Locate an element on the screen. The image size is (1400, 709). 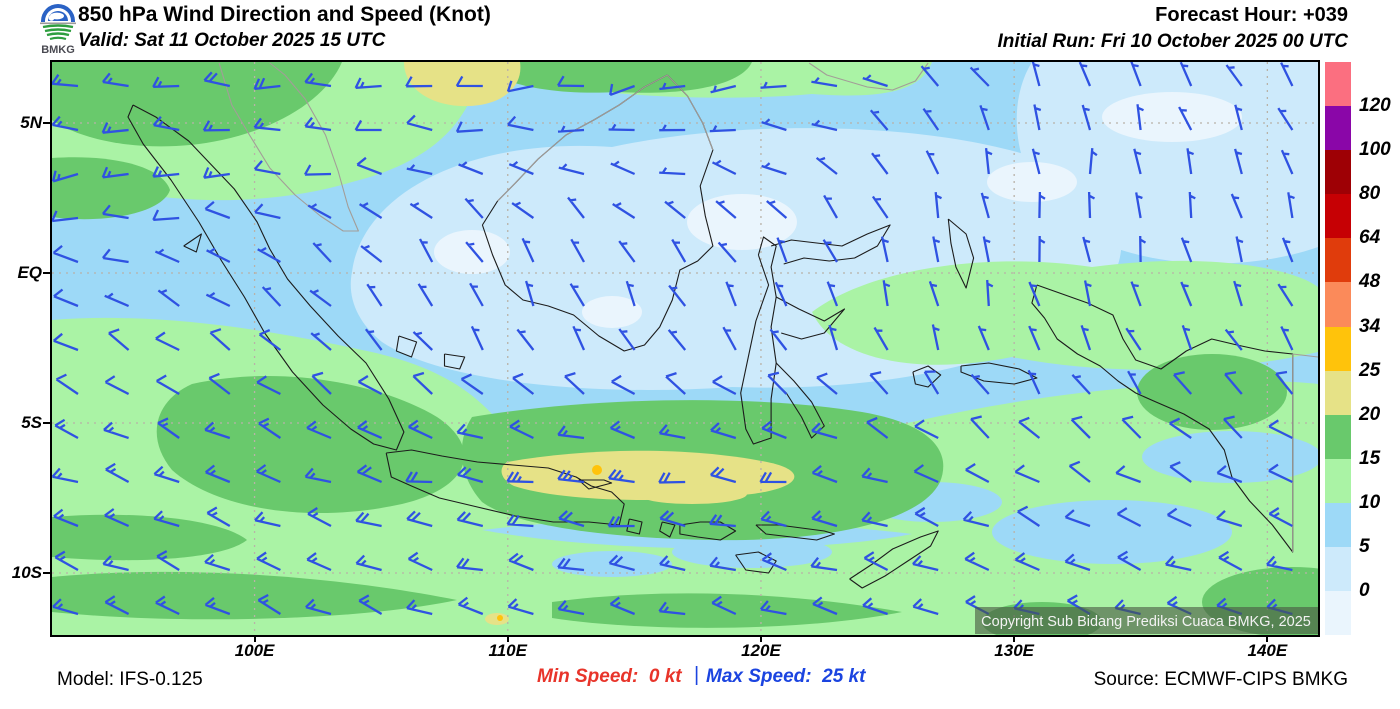
x-axis-label: 140E is located at coordinates (1267, 650).